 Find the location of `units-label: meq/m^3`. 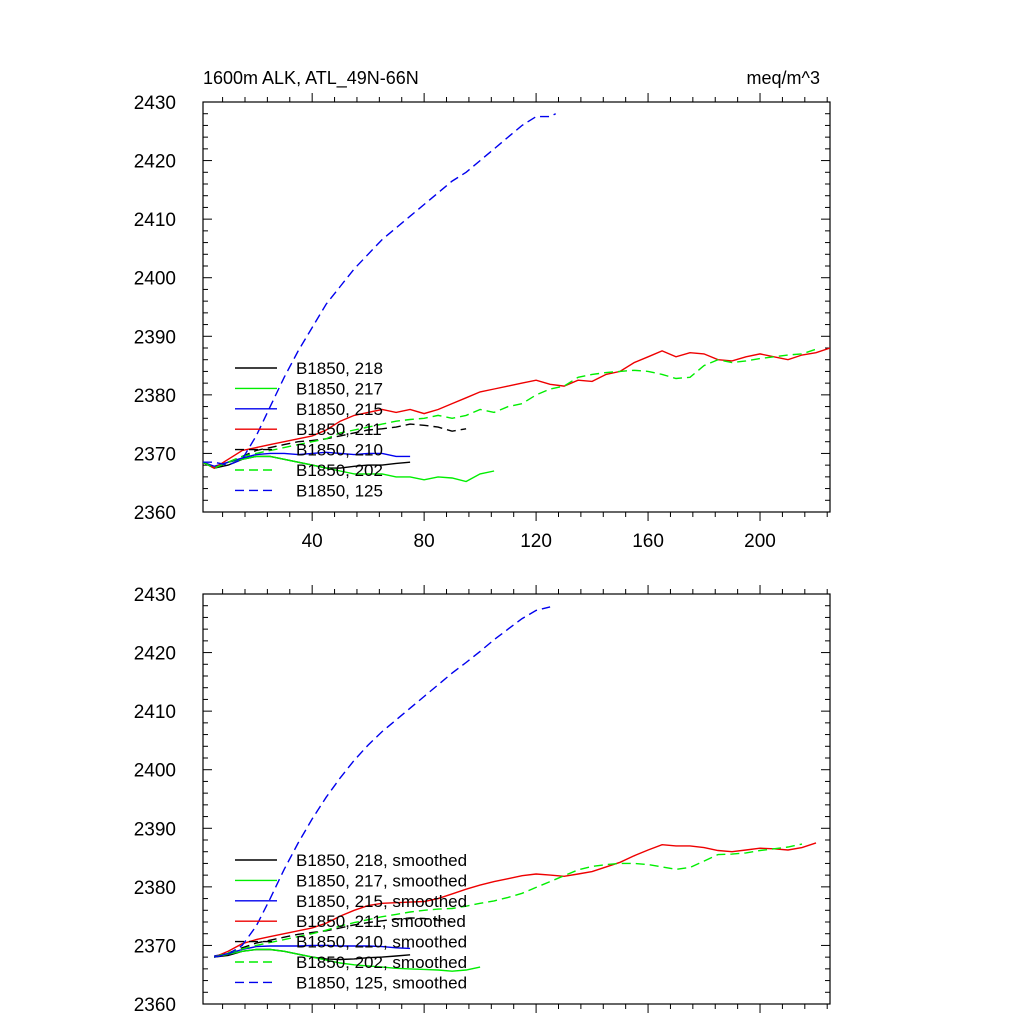

units-label: meq/m^3 is located at coordinates (783, 78).